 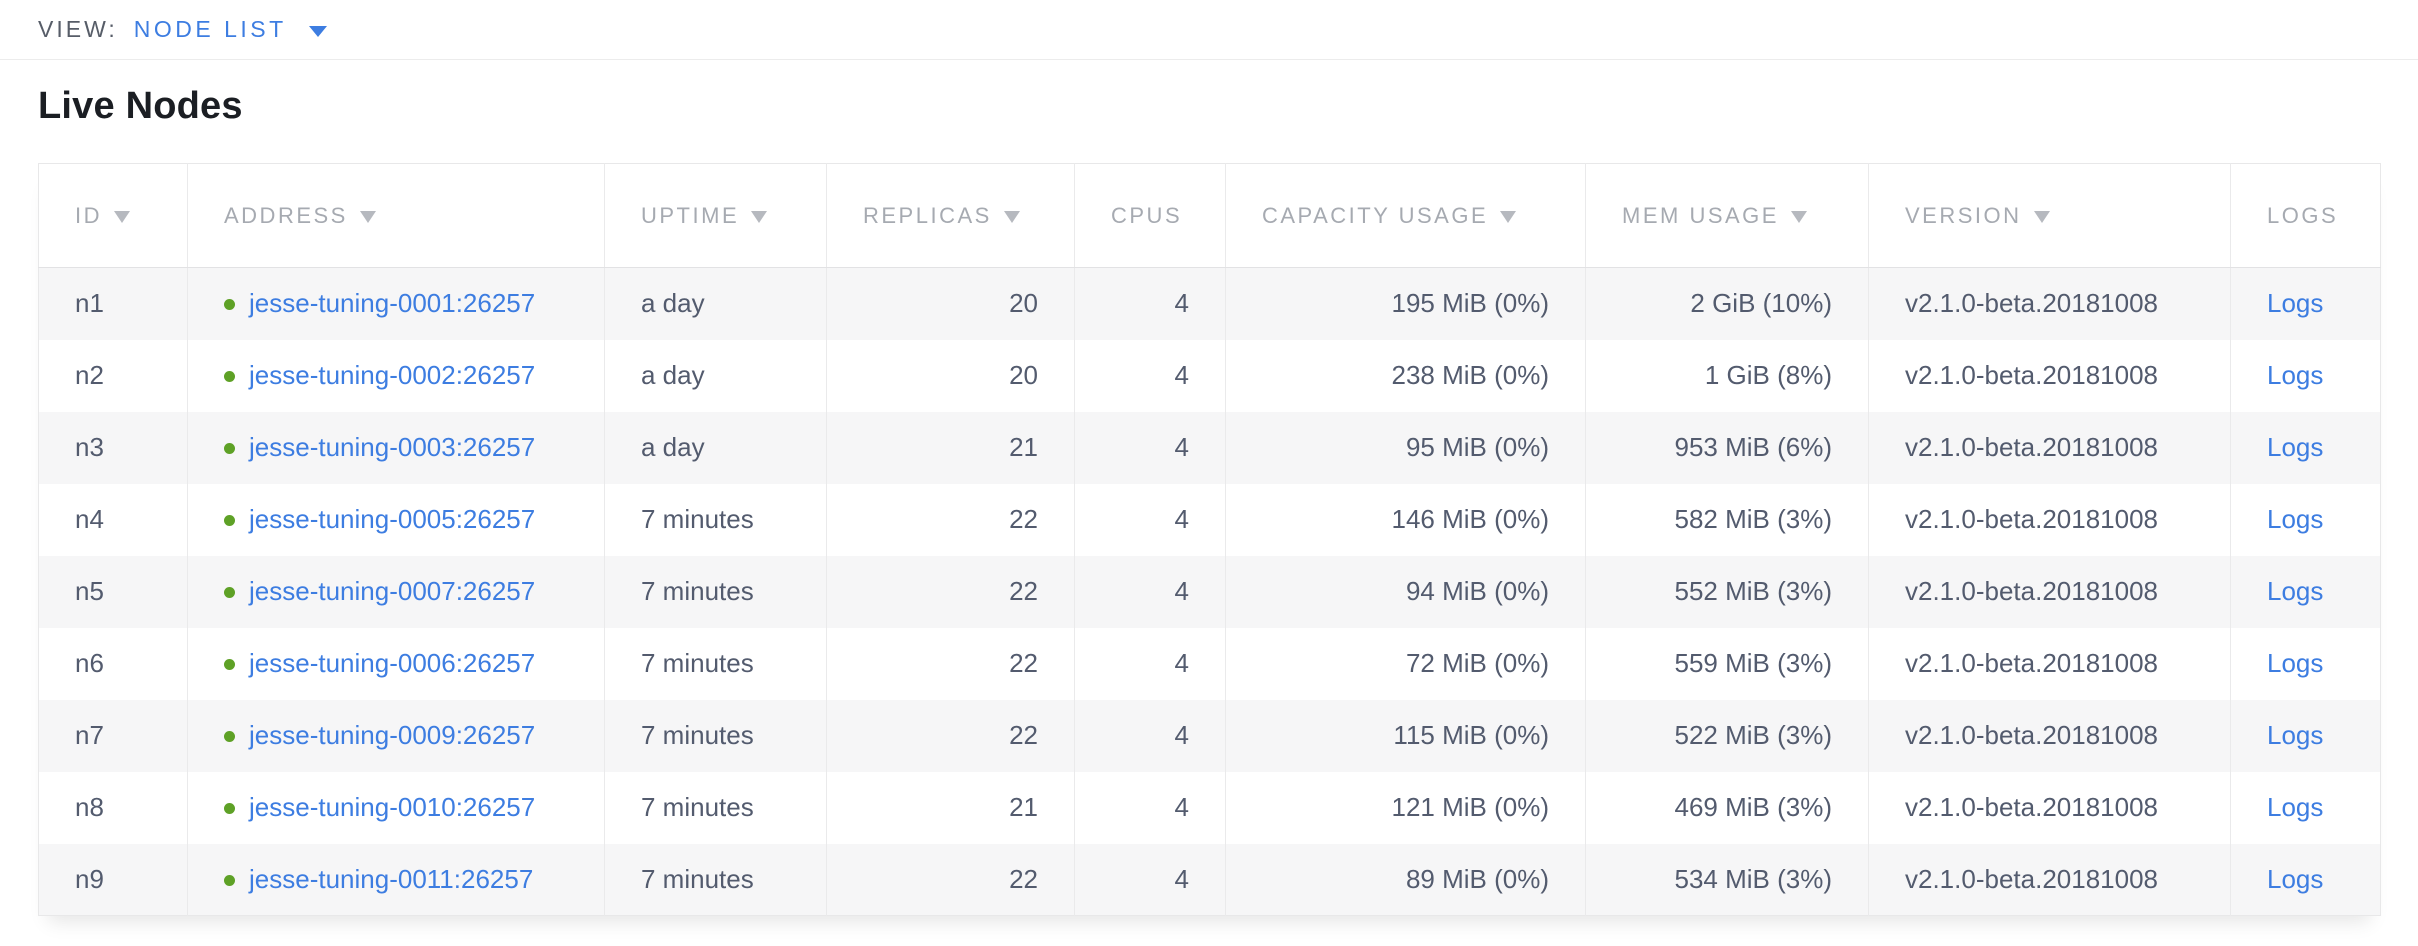 What do you see at coordinates (950, 807) in the screenshot?
I see `cell-replicas: 21` at bounding box center [950, 807].